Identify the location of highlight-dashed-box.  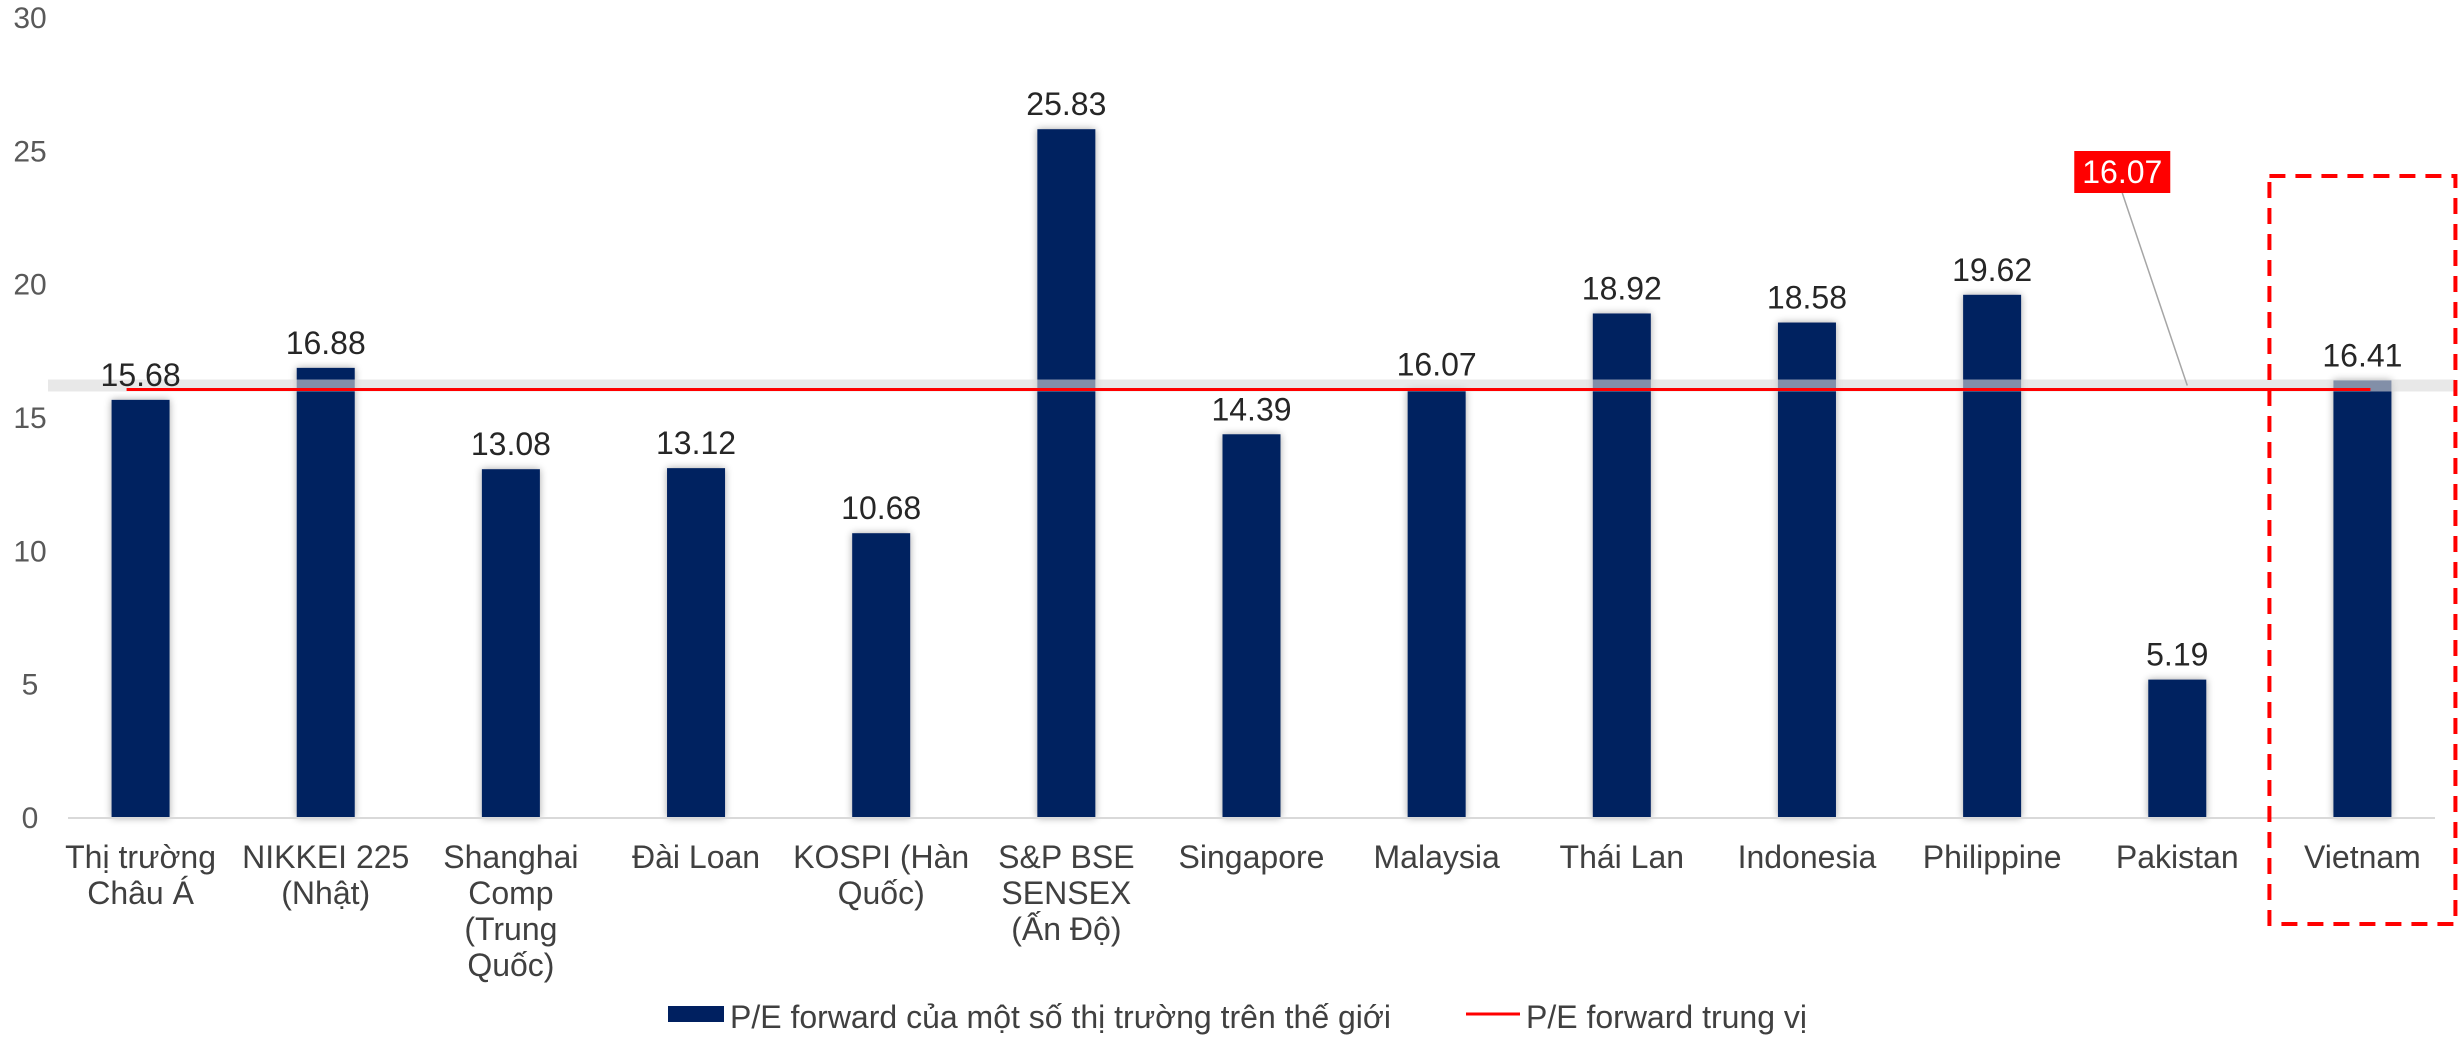
(2362, 550).